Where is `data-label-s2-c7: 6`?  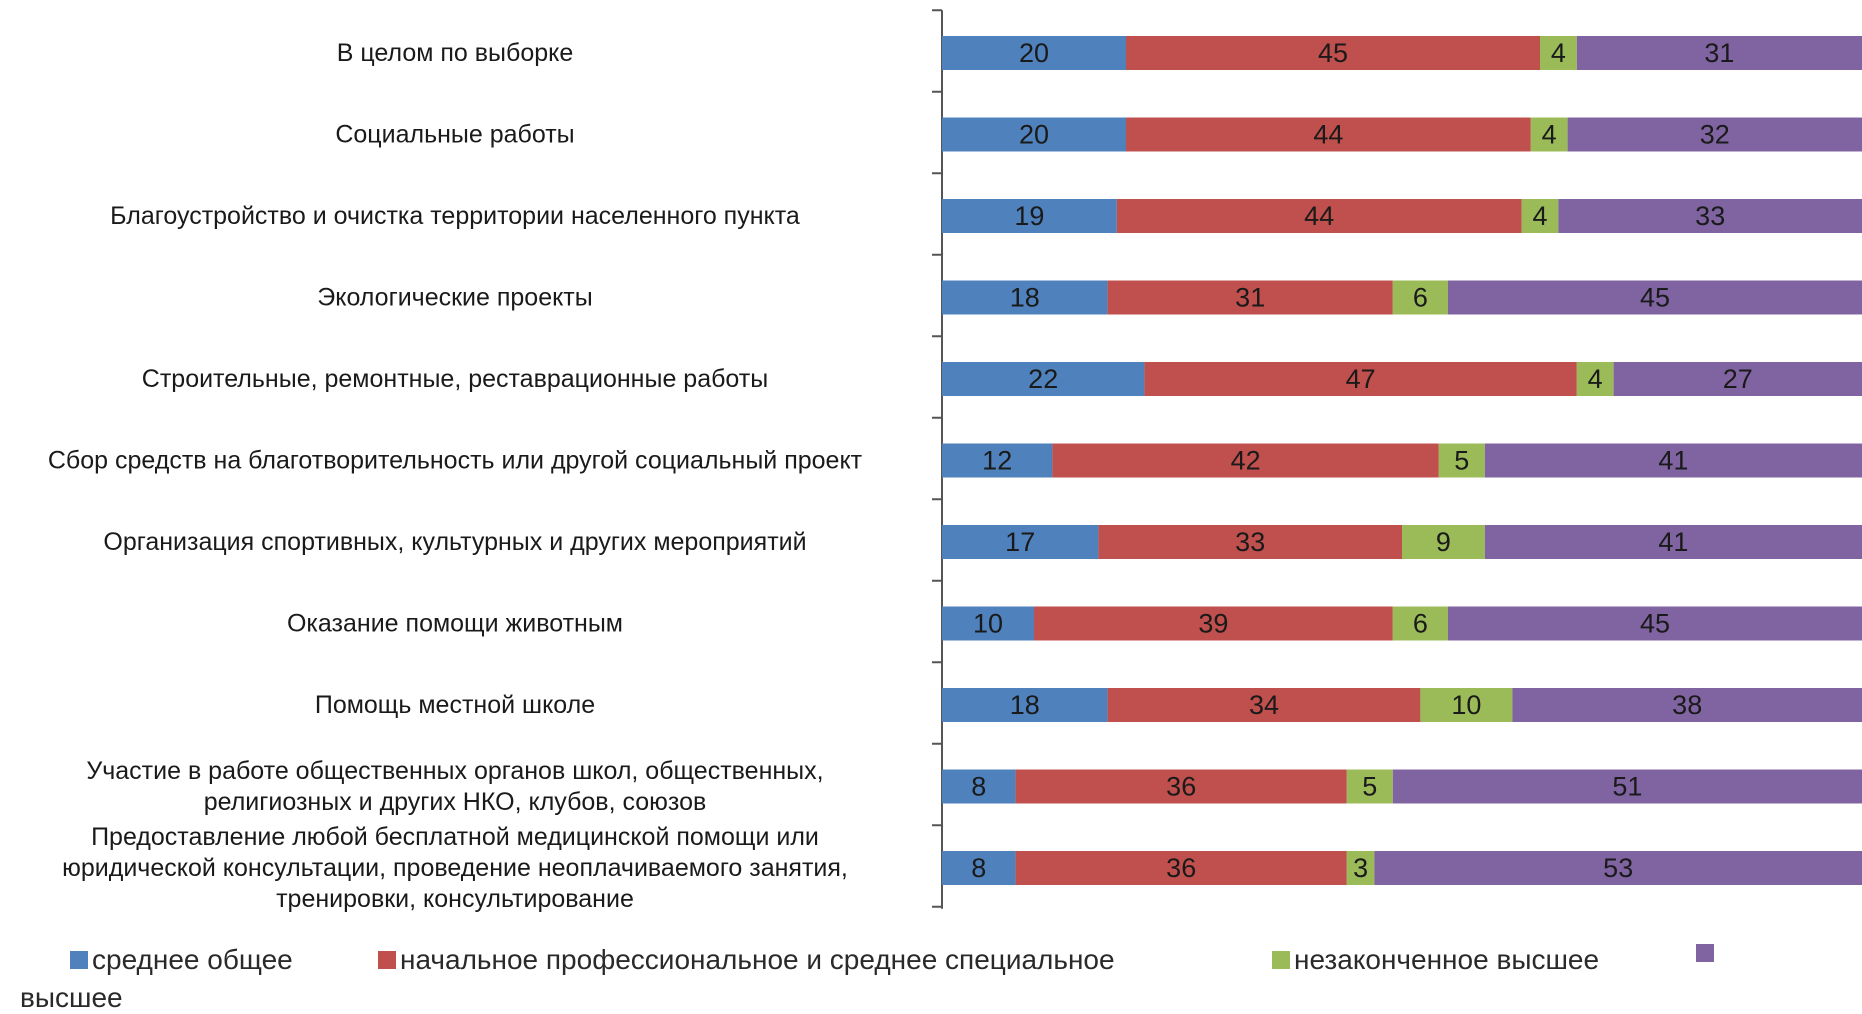
data-label-s2-c7: 6 is located at coordinates (1420, 624).